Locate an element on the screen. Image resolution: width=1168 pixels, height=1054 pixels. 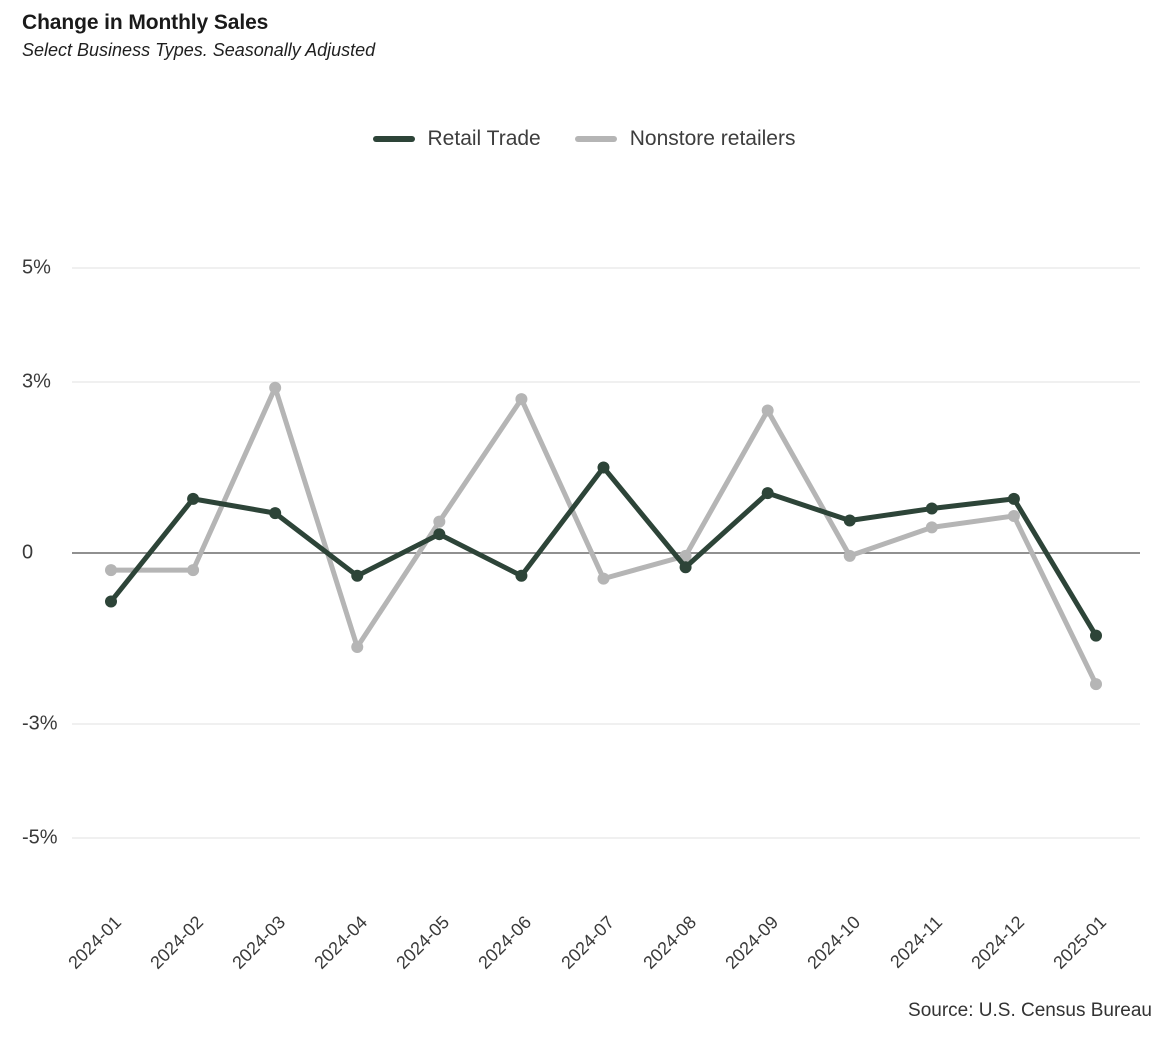
source-note: Source: U.S. Census Bureau is located at coordinates (1030, 1010).